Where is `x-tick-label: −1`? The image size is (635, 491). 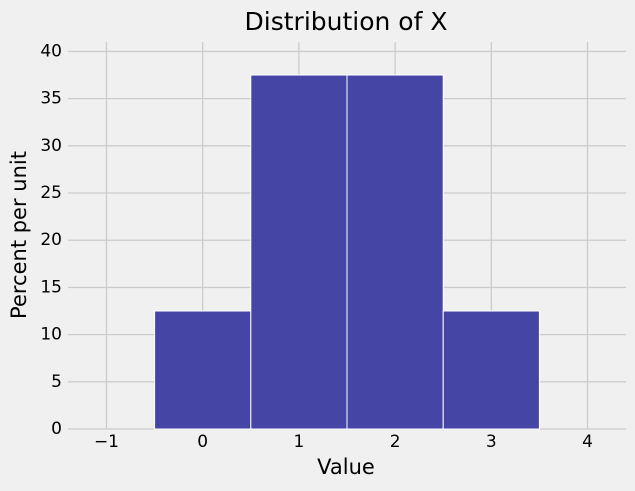 x-tick-label: −1 is located at coordinates (106, 442).